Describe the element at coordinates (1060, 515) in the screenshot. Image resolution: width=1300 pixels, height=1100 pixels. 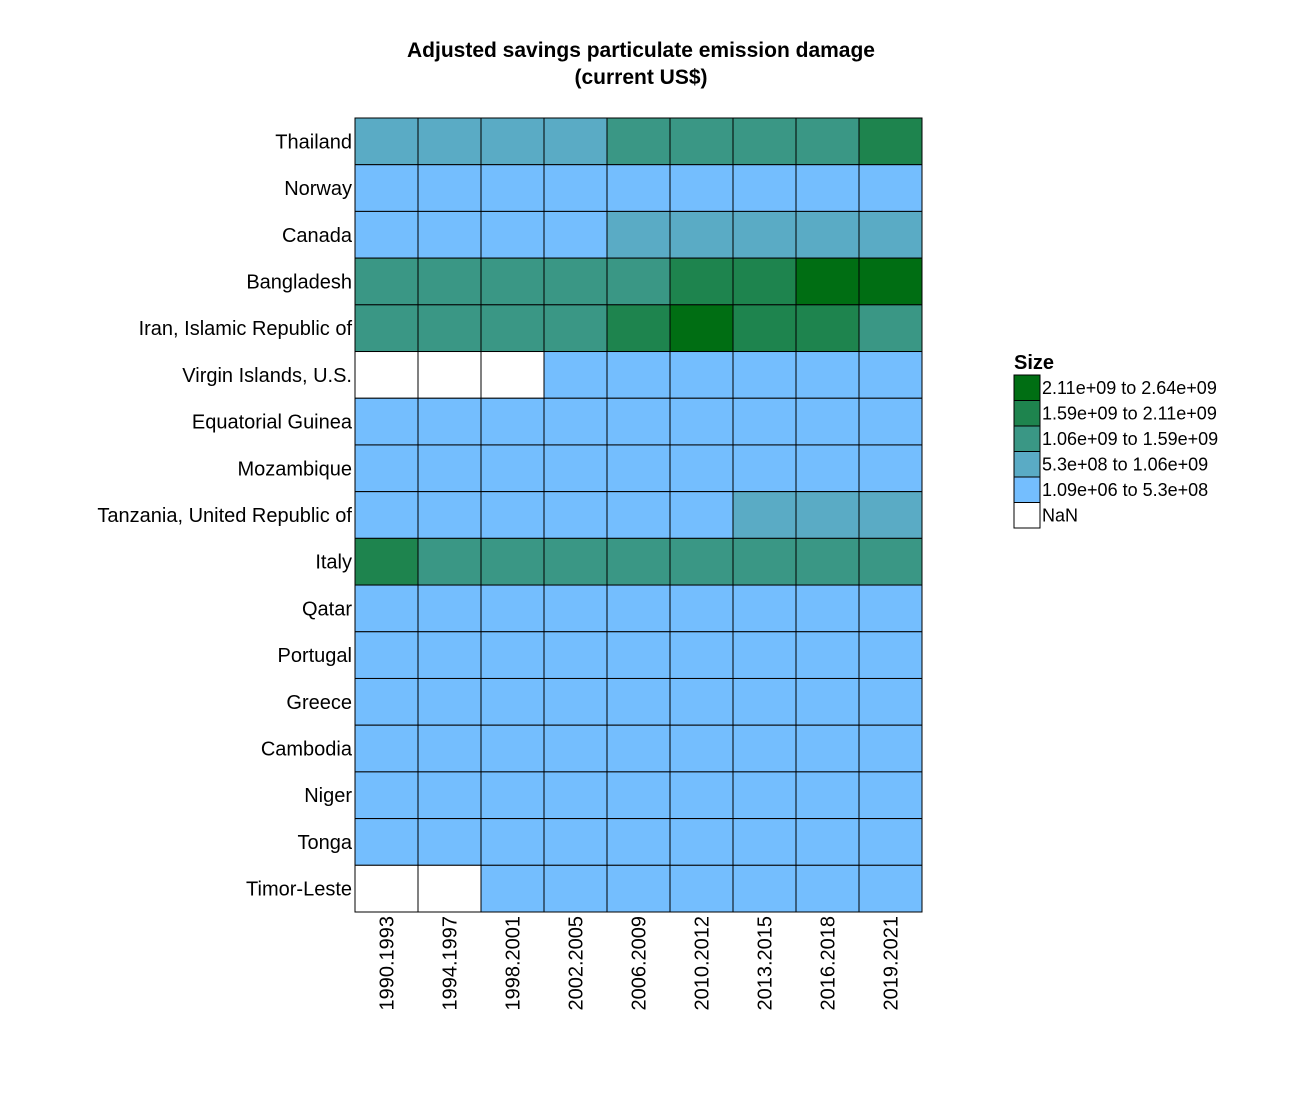
I see `legend-label: NaN` at that location.